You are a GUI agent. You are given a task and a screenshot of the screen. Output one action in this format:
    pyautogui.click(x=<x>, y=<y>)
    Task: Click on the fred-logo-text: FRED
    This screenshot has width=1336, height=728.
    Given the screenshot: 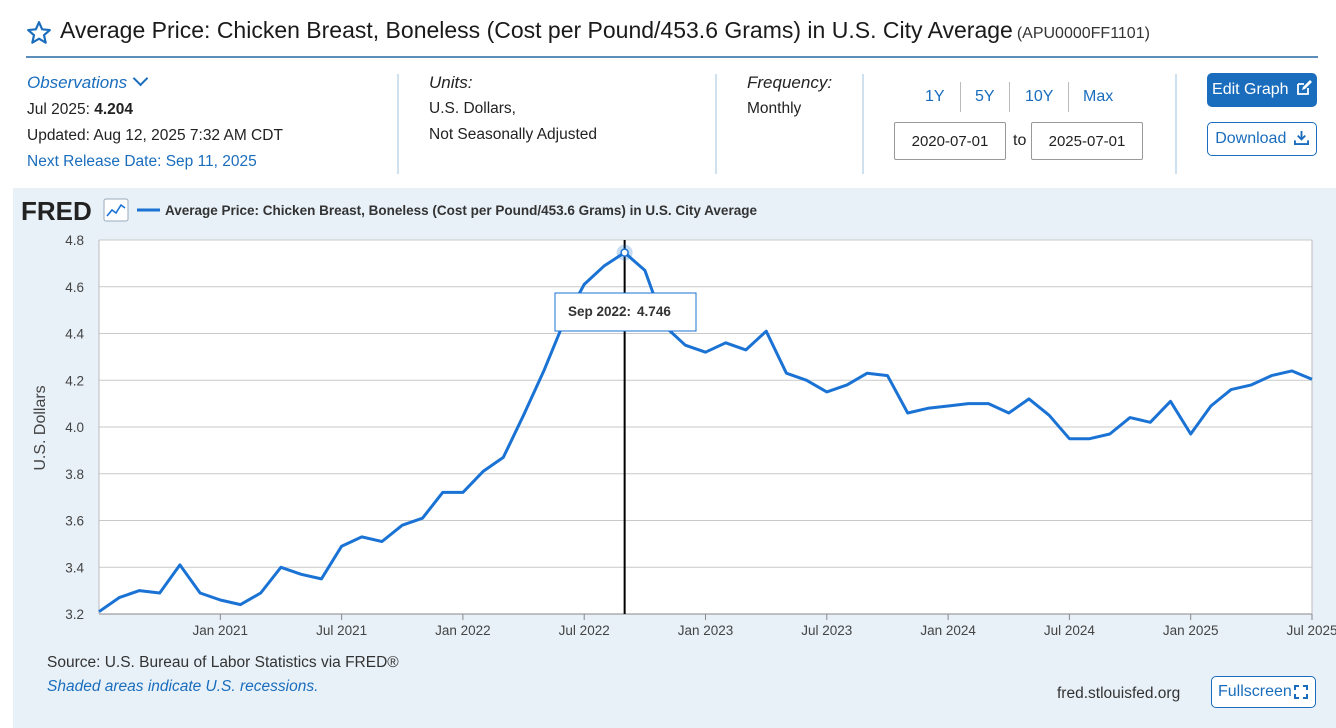 What is the action you would take?
    pyautogui.click(x=56, y=211)
    